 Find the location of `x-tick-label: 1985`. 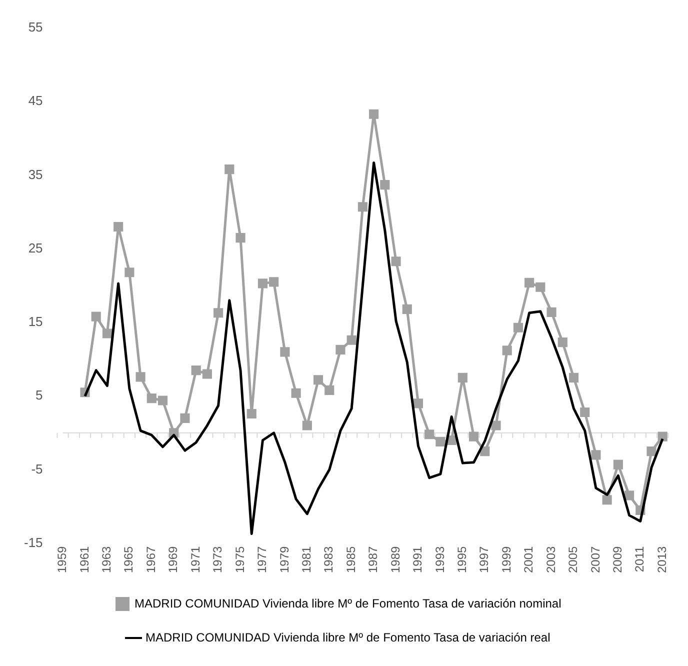

x-tick-label: 1985 is located at coordinates (351, 560).